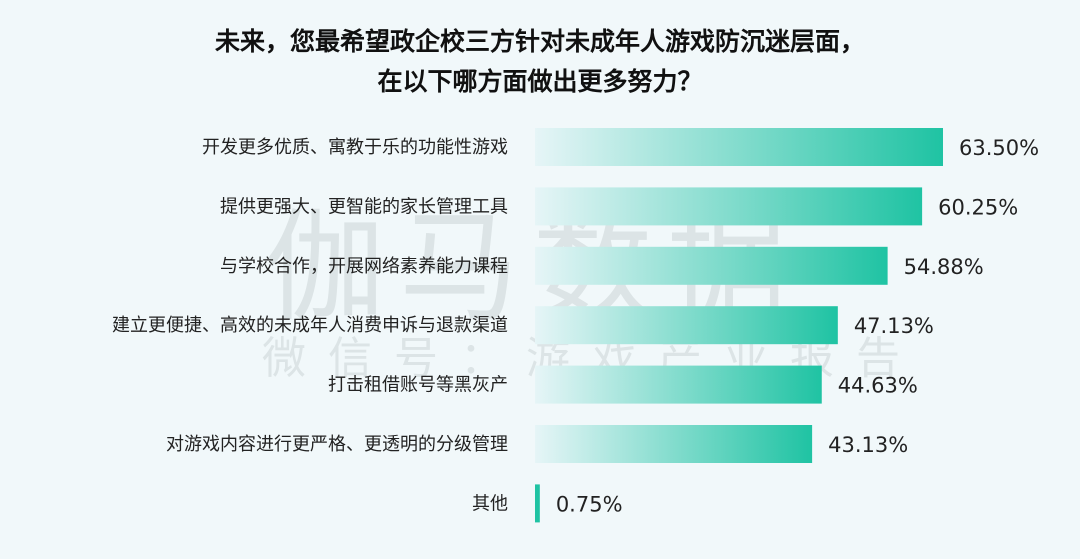  What do you see at coordinates (540, 81) in the screenshot?
I see `title-line-2: 在以下哪方面做出更多努力？` at bounding box center [540, 81].